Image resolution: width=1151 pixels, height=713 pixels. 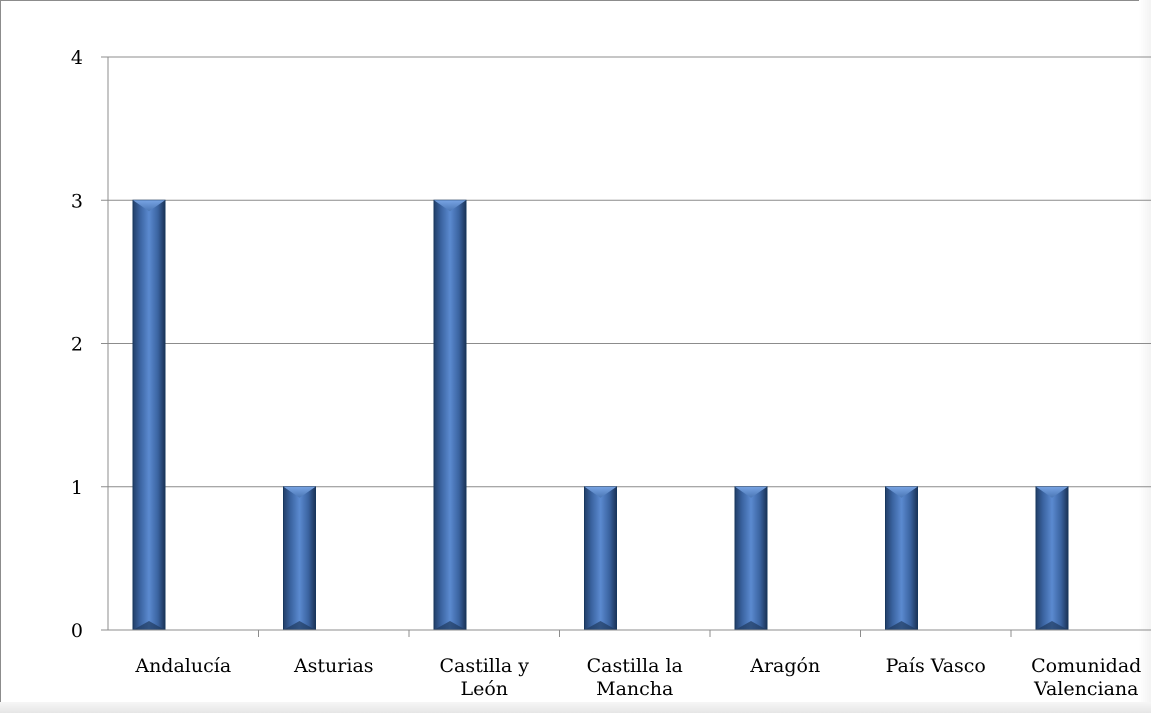 What do you see at coordinates (333, 666) in the screenshot?
I see `x-category-label: Asturias` at bounding box center [333, 666].